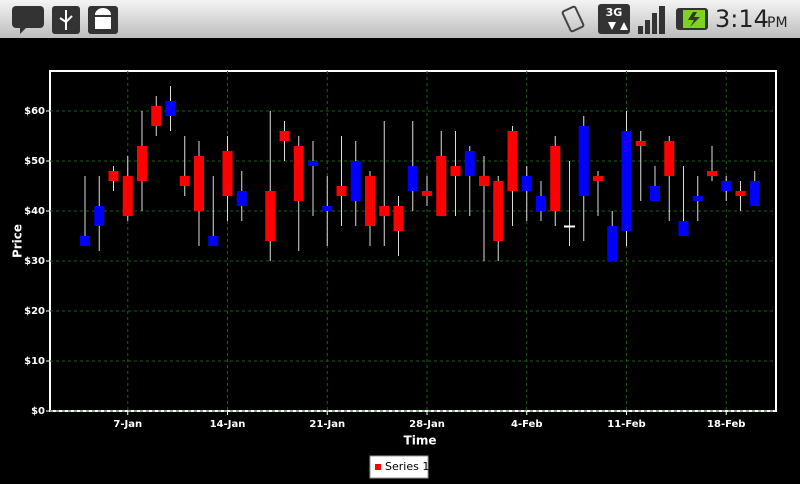 The height and width of the screenshot is (484, 800). I want to click on android-head, so click(103, 11).